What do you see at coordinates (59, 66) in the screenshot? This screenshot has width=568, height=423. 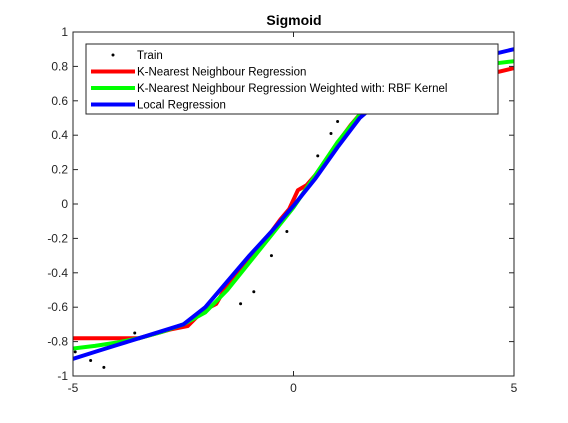 I see `y-tick-label: 0.8` at bounding box center [59, 66].